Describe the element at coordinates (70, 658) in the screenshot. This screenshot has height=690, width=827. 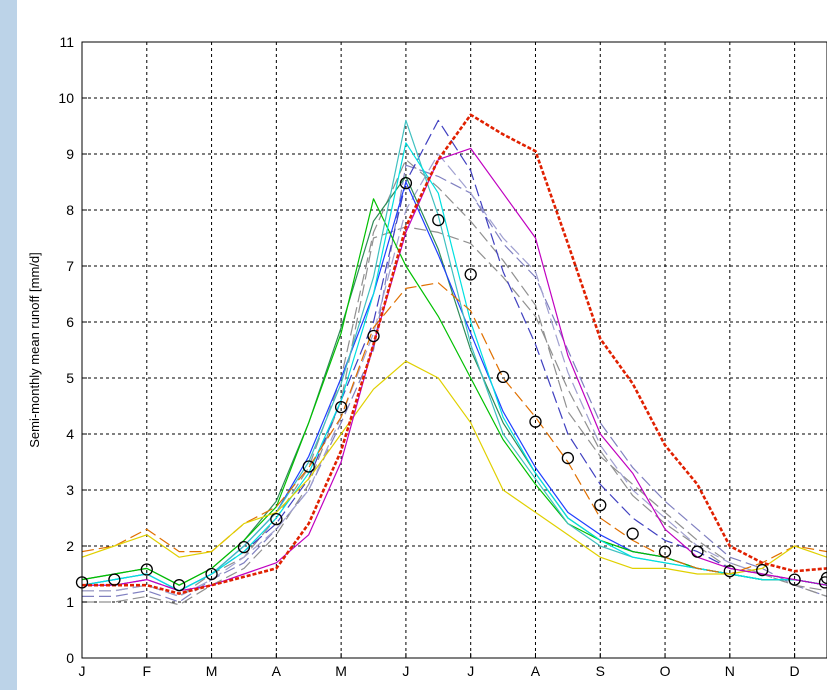
I see `y-tick-label: 0` at that location.